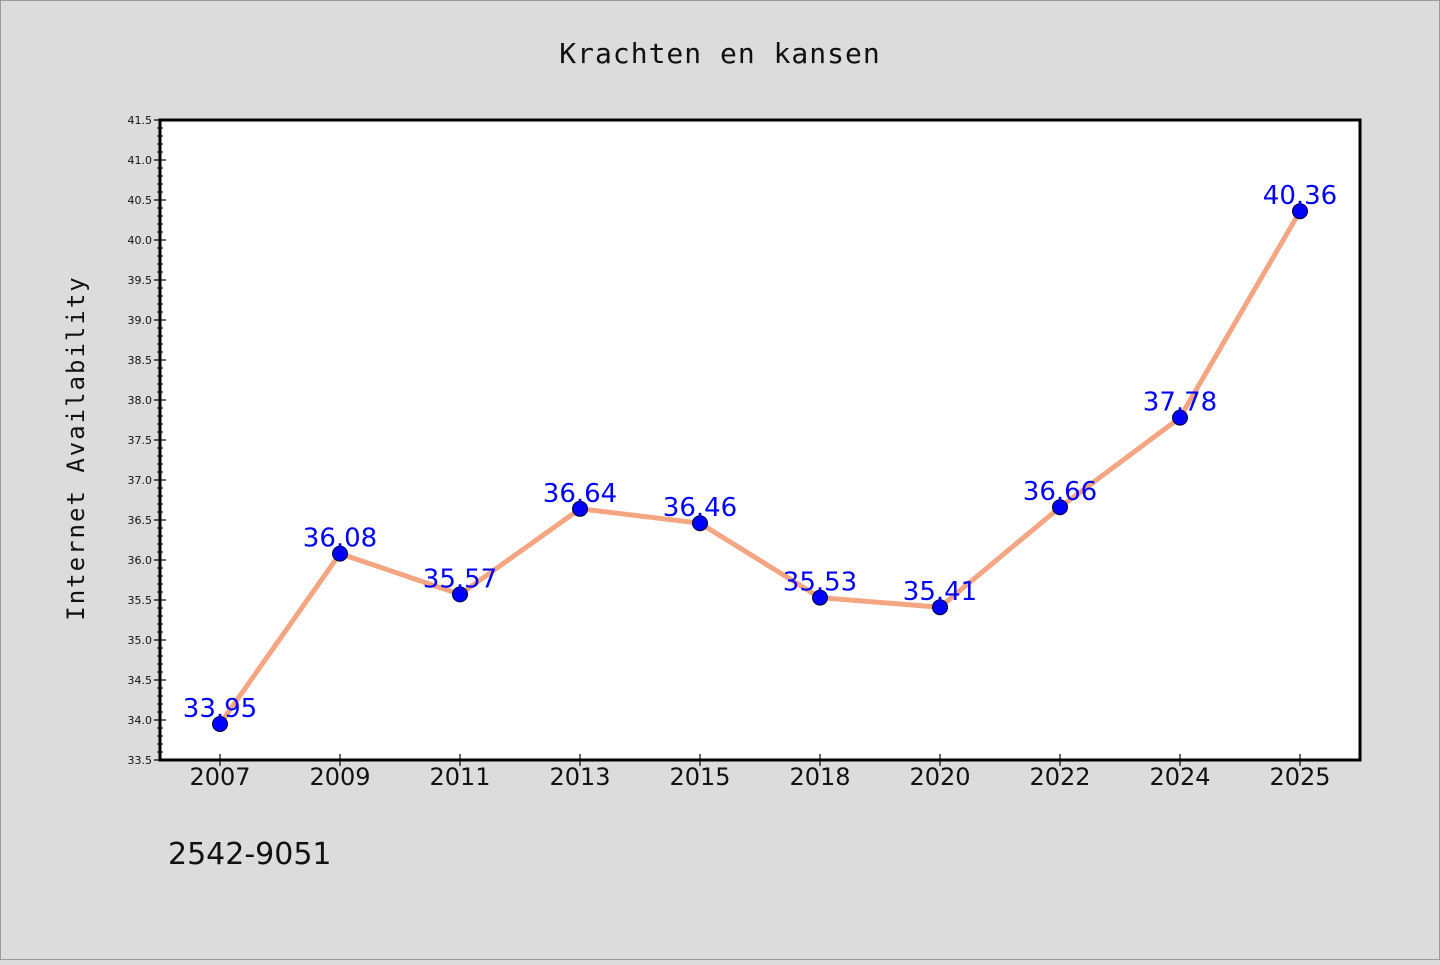 This screenshot has width=1440, height=965. Describe the element at coordinates (1299, 777) in the screenshot. I see `x-tick-label: 2025` at that location.